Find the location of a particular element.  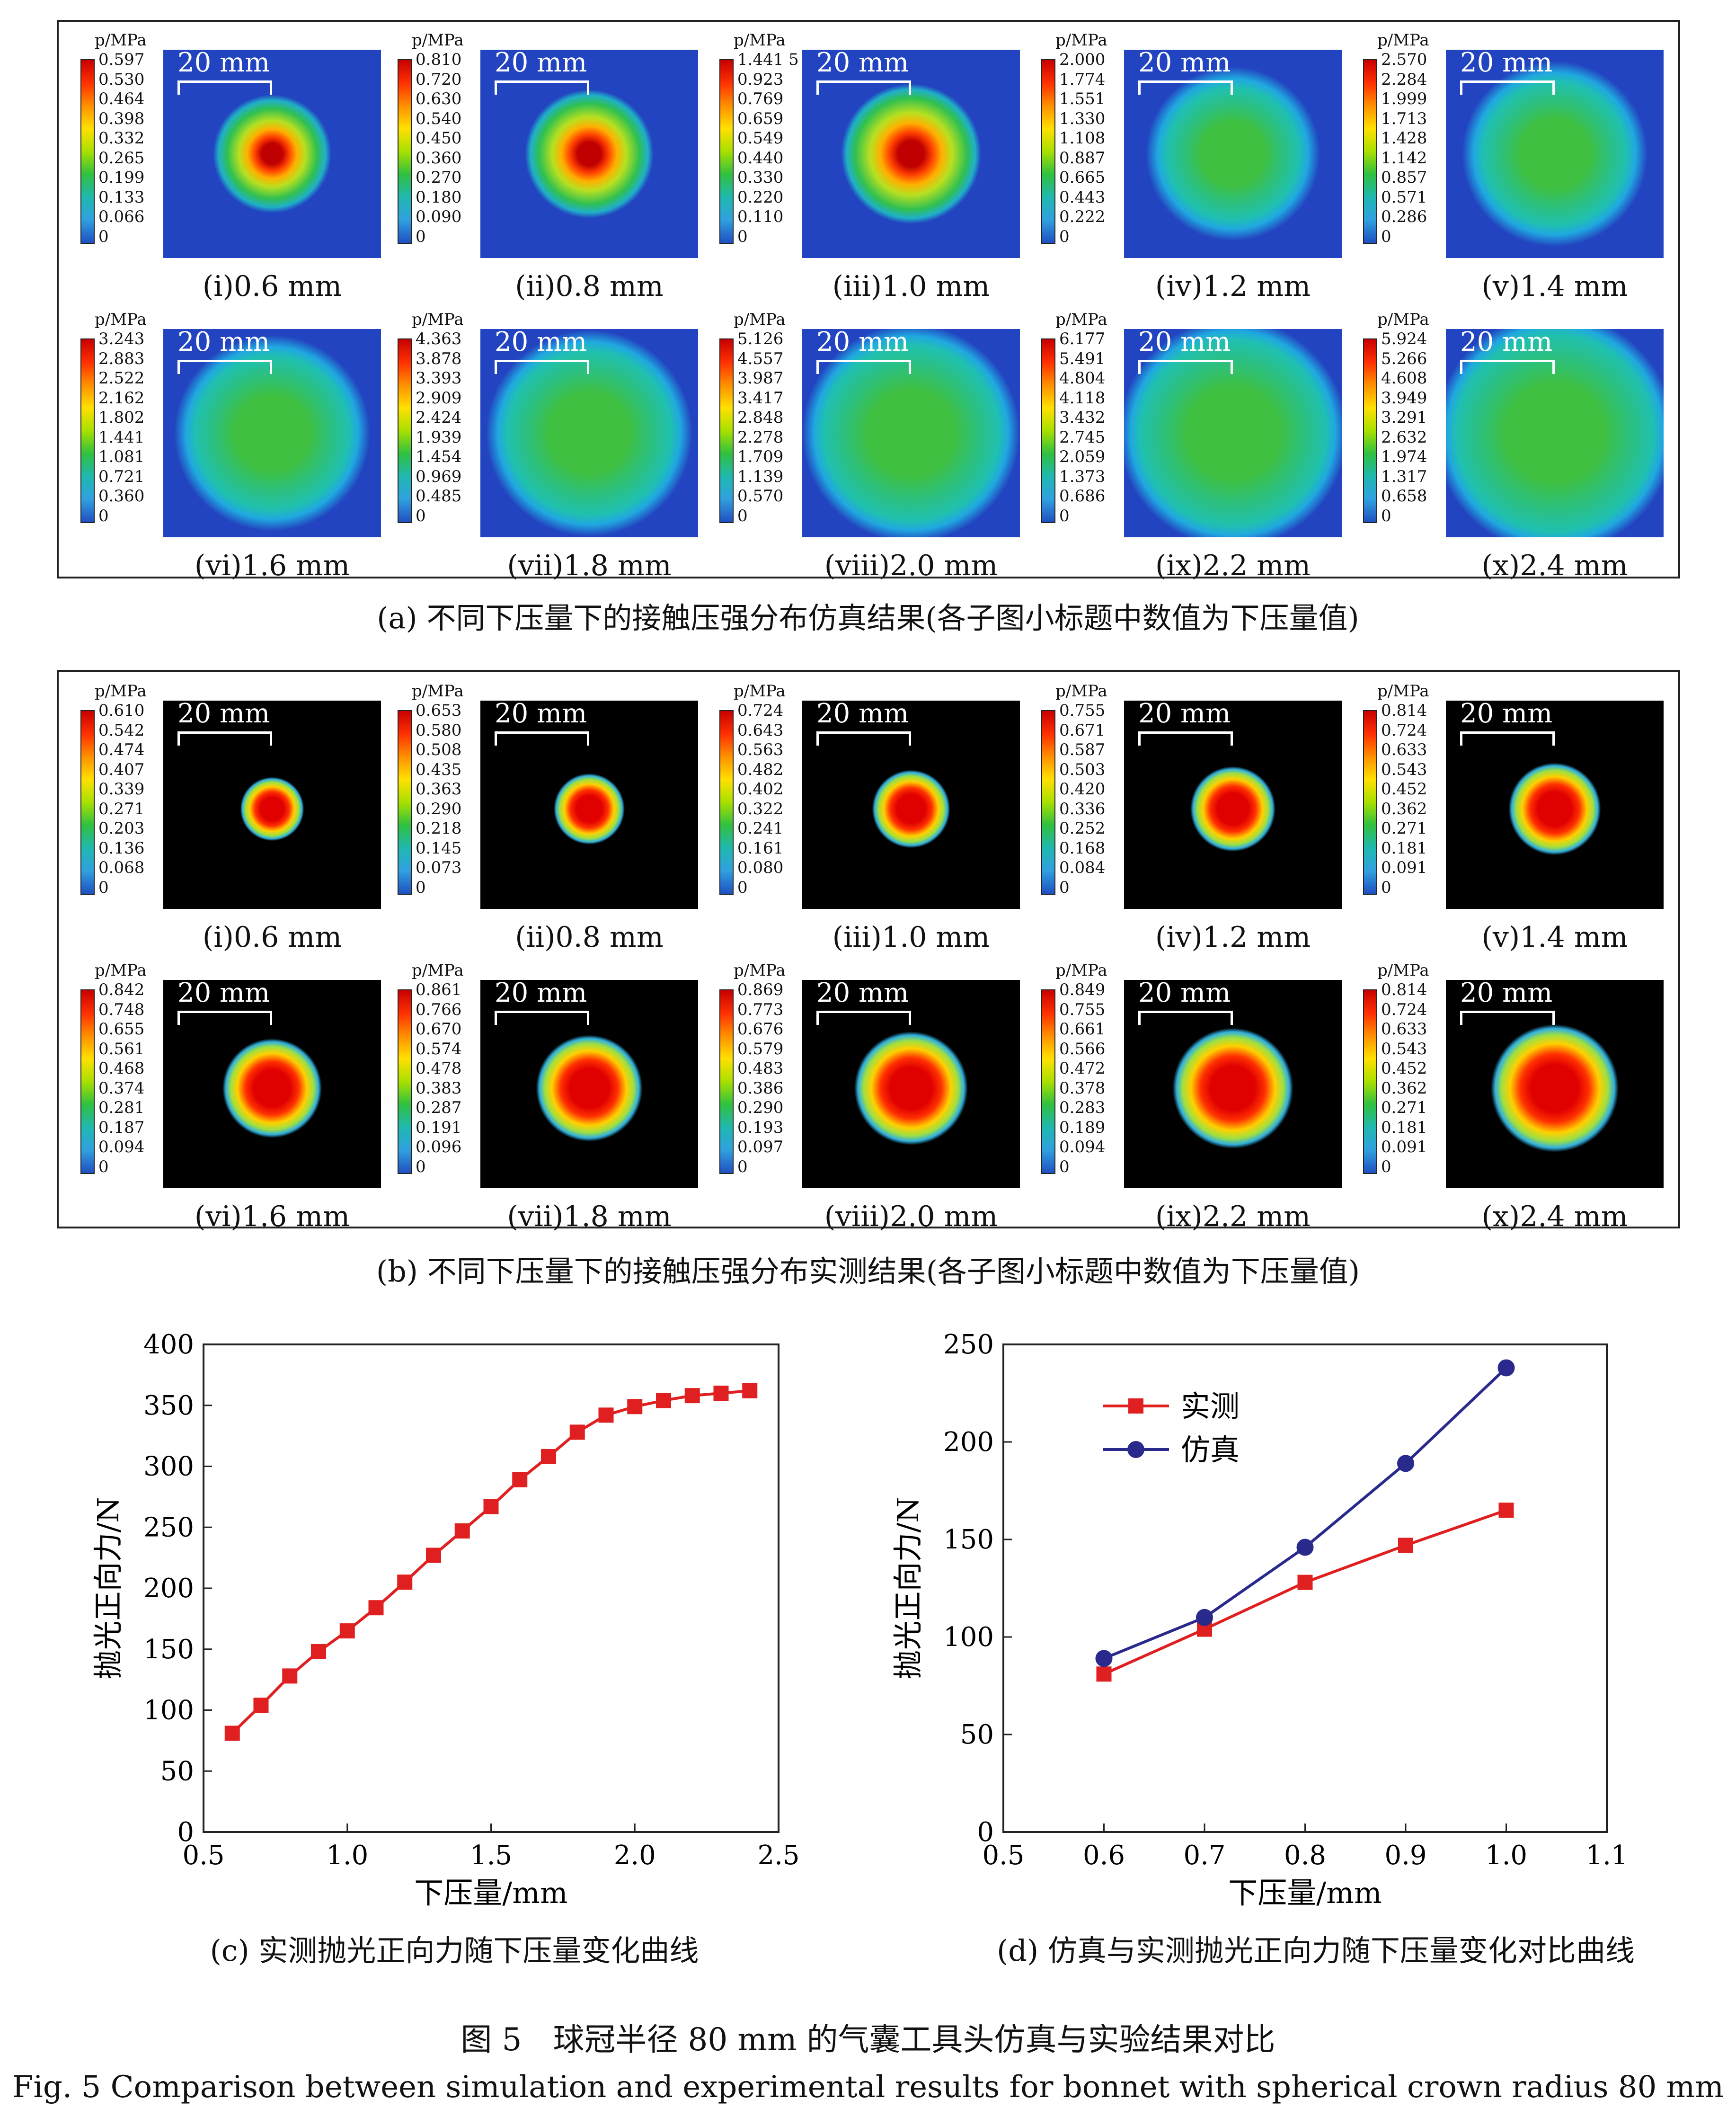

colorbar-tick-label: 1.441 5 is located at coordinates (768, 59).